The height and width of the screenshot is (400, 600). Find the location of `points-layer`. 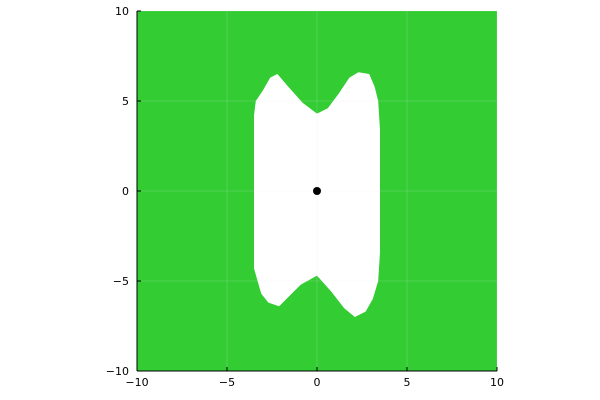

points-layer is located at coordinates (317, 191).